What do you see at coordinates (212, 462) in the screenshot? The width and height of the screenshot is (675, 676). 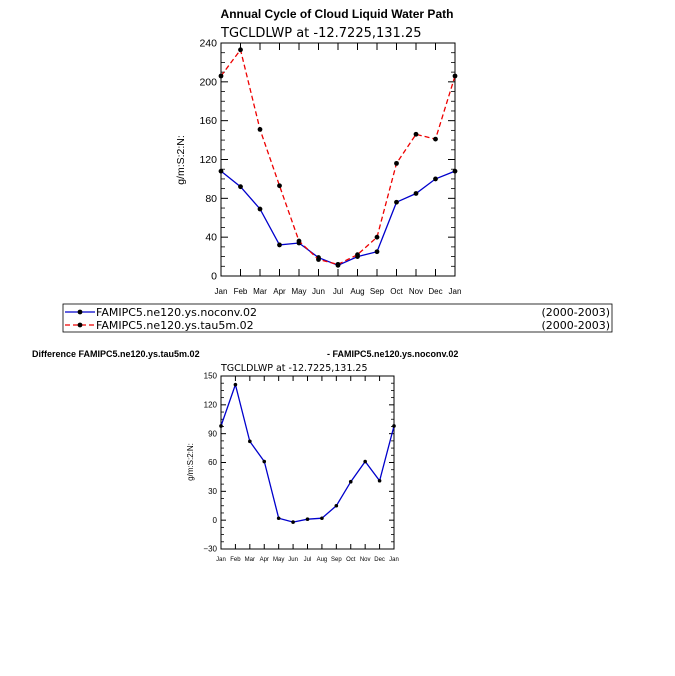 I see `y-tick-label: 60` at bounding box center [212, 462].